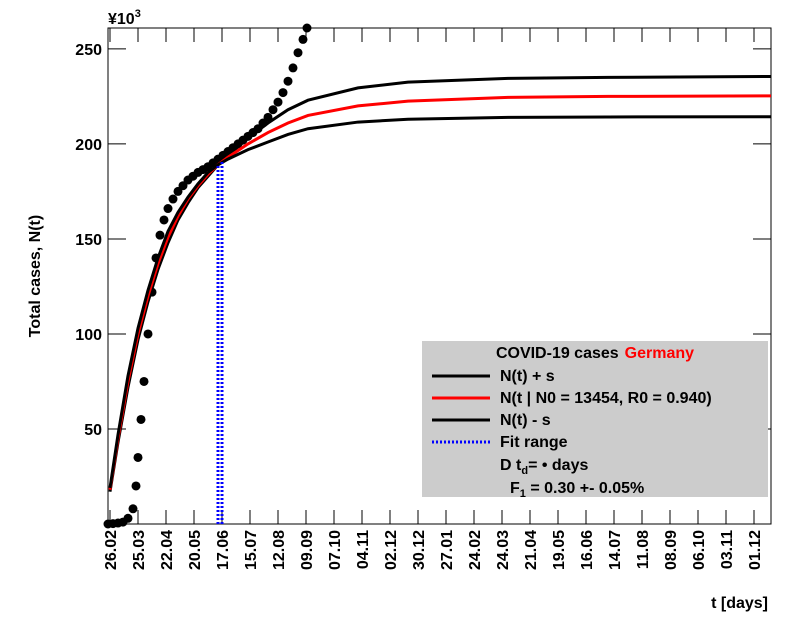 This screenshot has width=796, height=622. Describe the element at coordinates (503, 550) in the screenshot. I see `x-tick-label: 24.03` at that location.